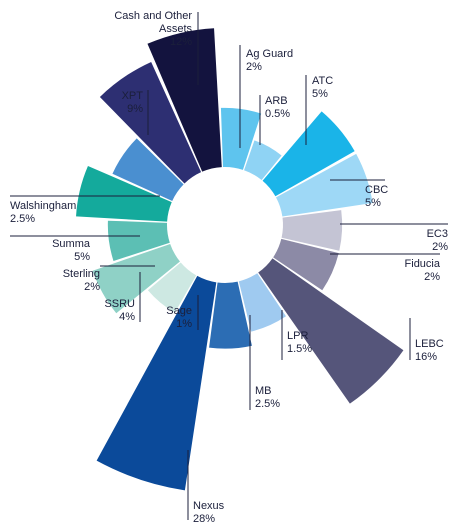  Describe the element at coordinates (127, 317) in the screenshot. I see `value-label: 4%` at that location.